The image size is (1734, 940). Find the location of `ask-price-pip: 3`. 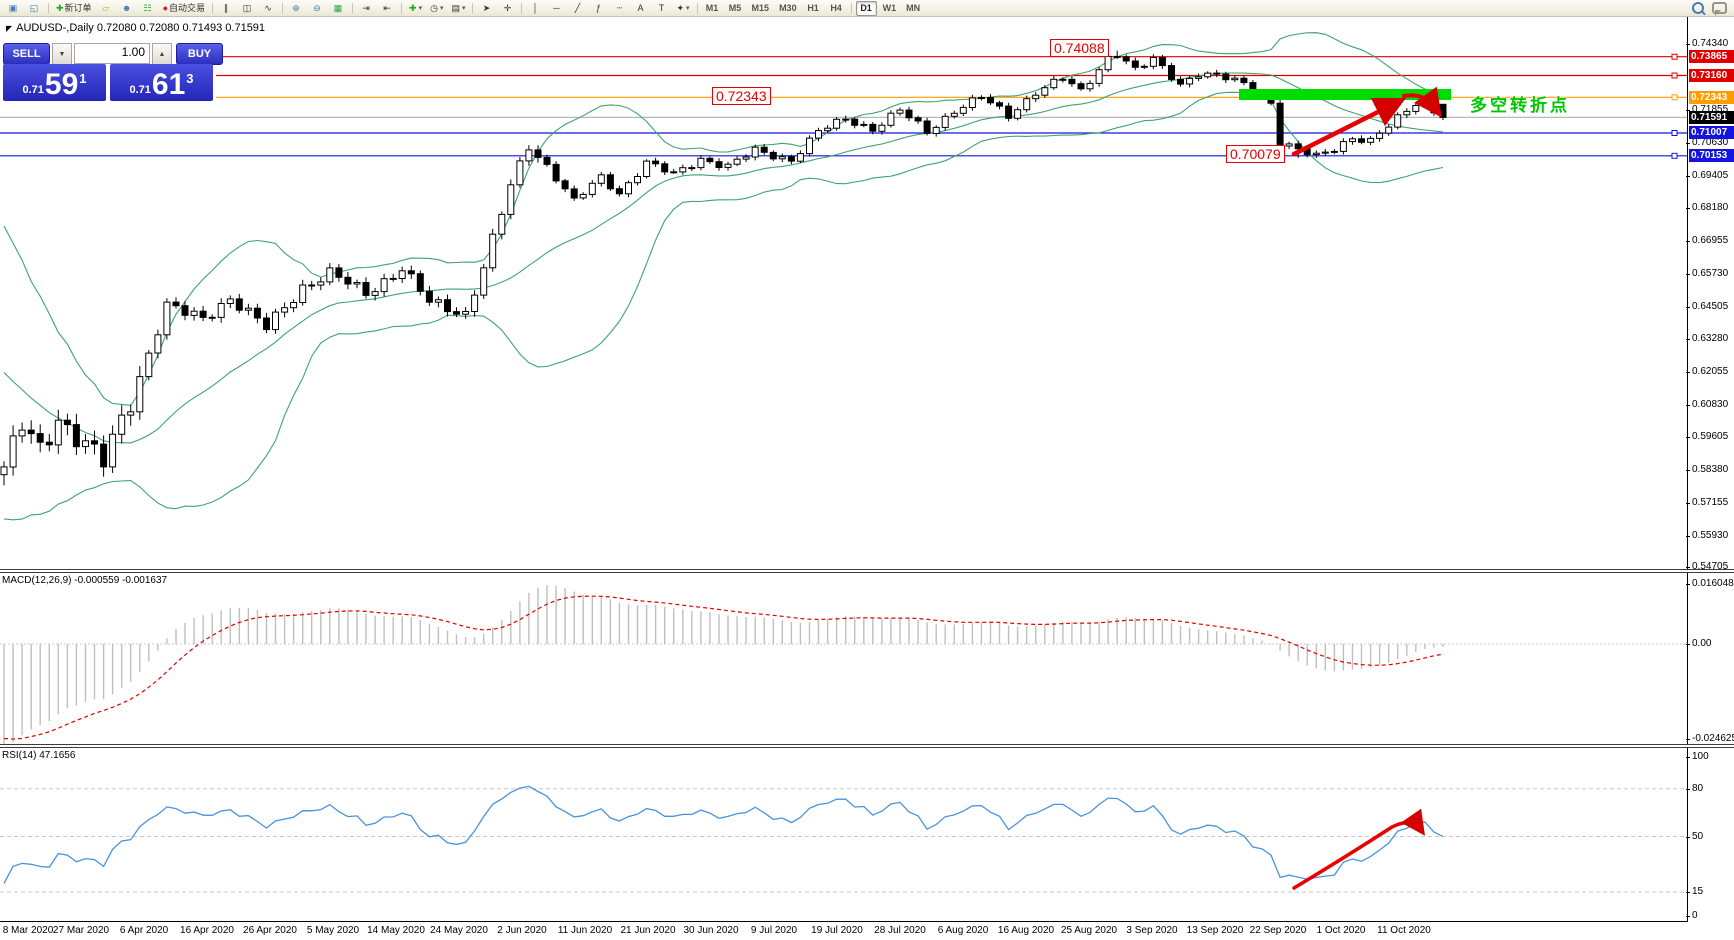

ask-price-pip: 3 is located at coordinates (190, 78).